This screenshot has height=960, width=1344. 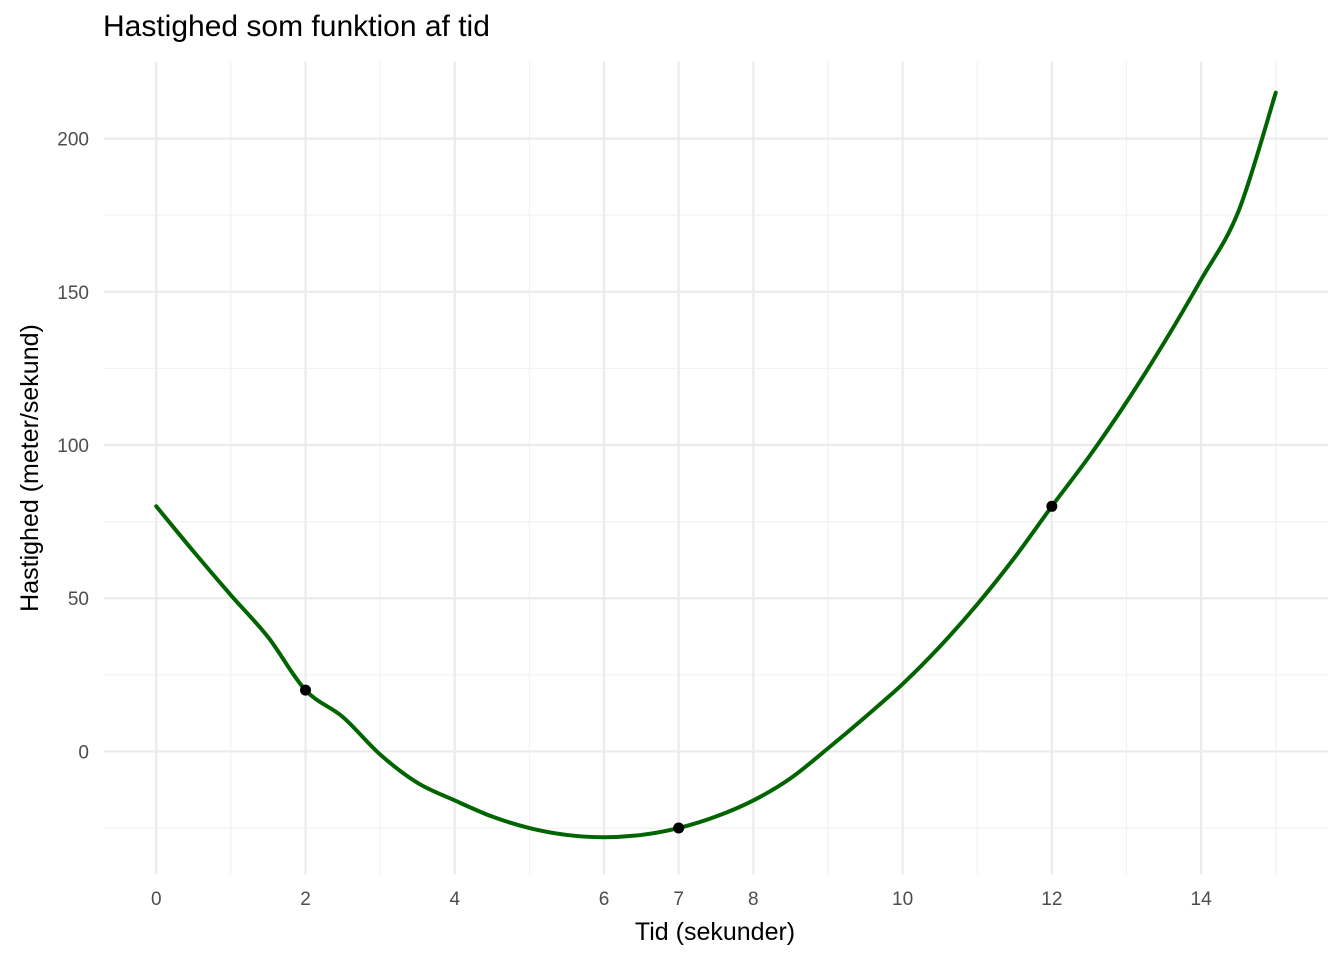 I want to click on y-tick-label: 100, so click(x=73, y=446).